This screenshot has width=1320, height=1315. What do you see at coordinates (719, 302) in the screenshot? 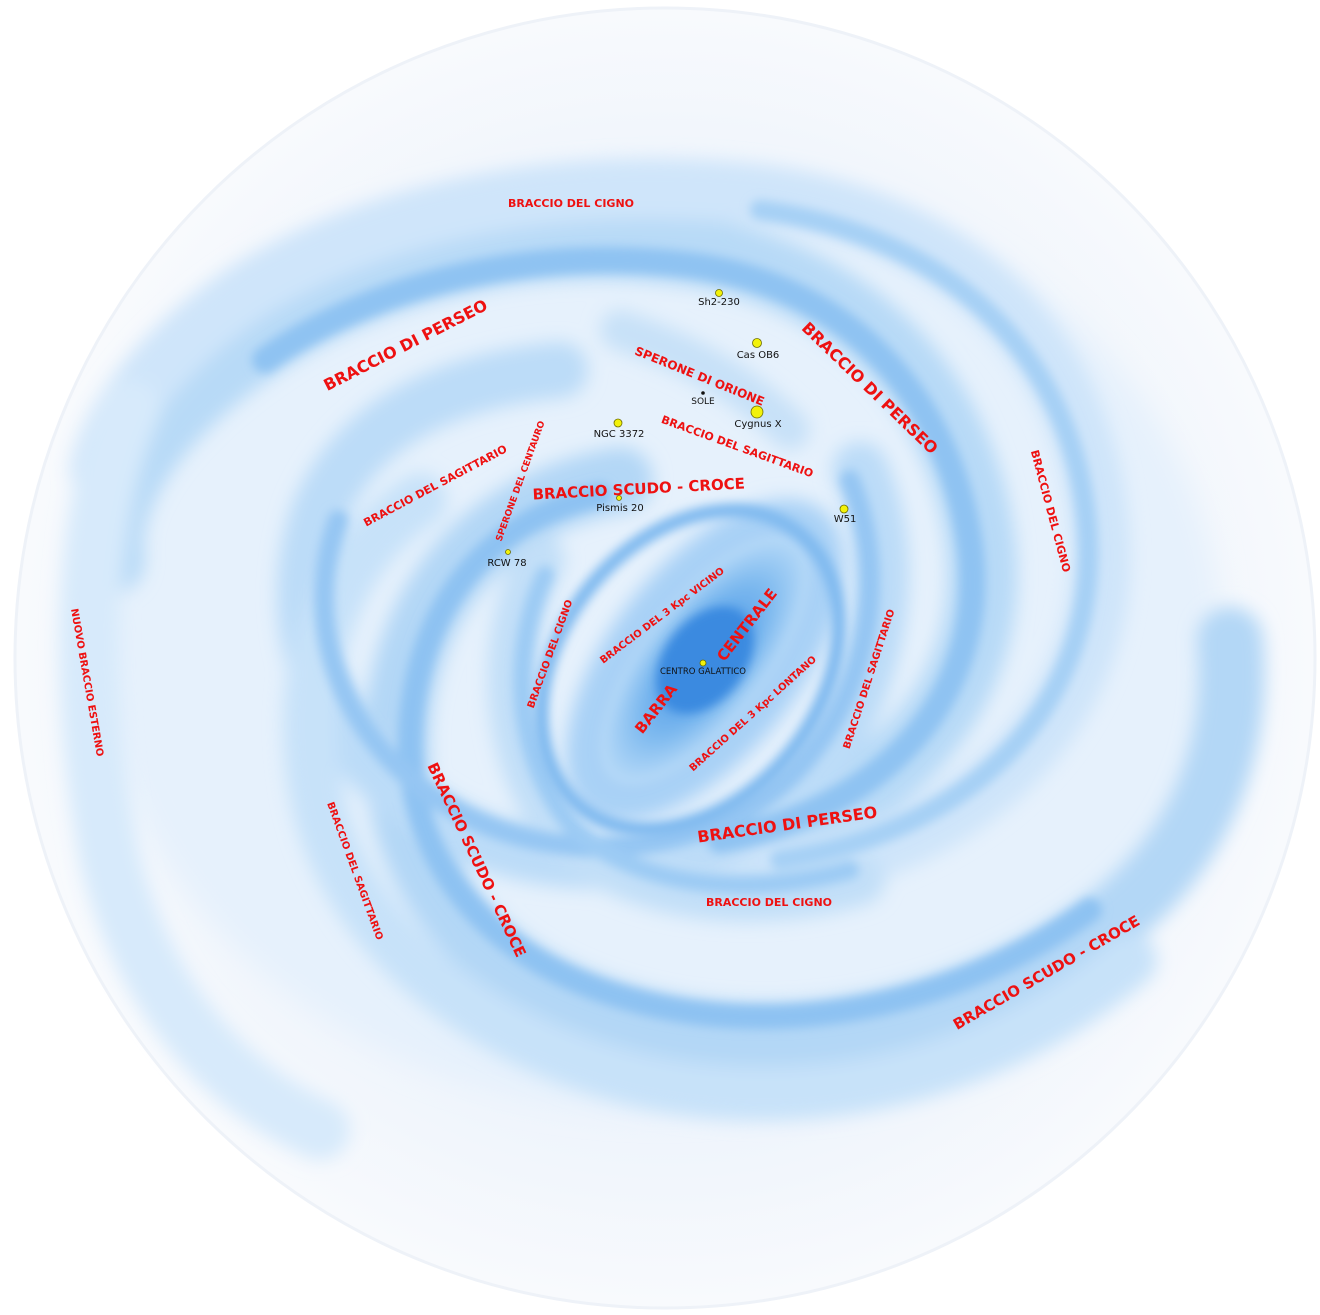
I see `obj-sh2-230: Sh2-230` at bounding box center [719, 302].